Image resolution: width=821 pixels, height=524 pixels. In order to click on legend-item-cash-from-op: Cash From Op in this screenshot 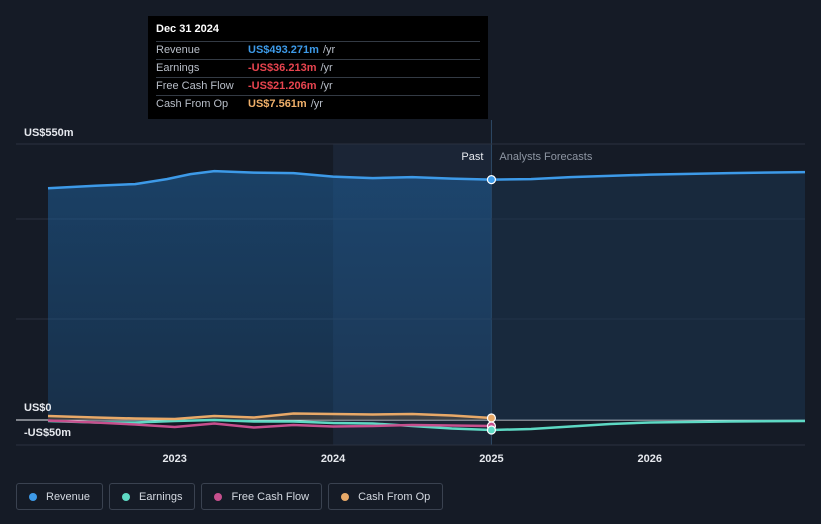, I will do `click(386, 496)`.